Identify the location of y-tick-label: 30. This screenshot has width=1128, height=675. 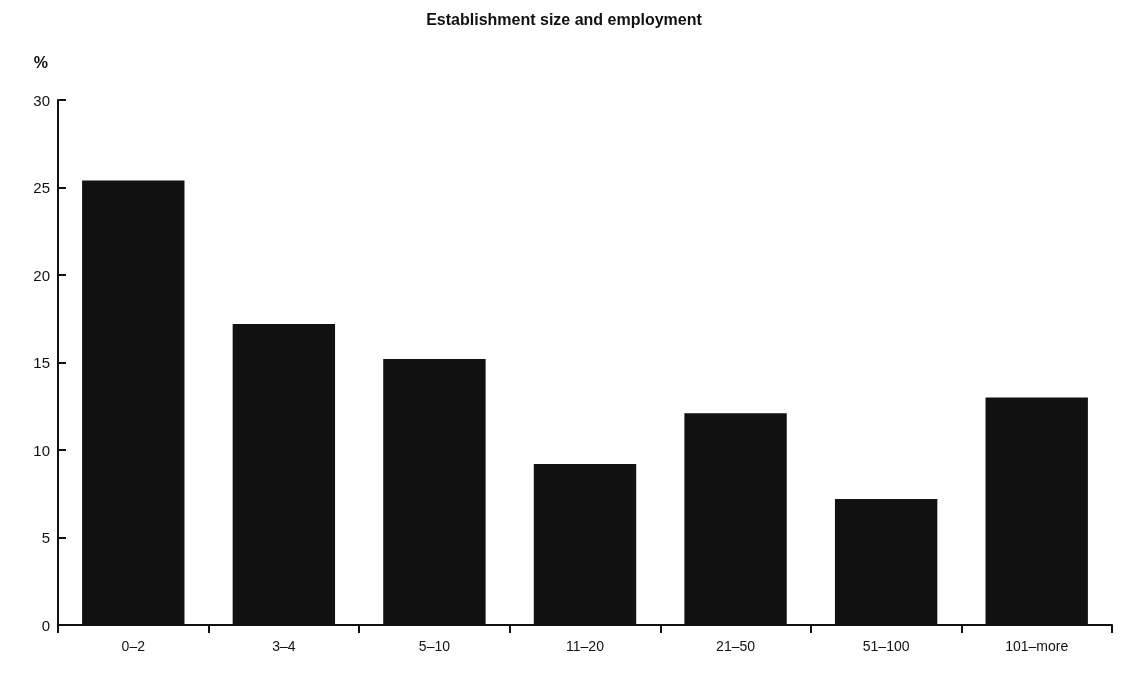
(41, 100).